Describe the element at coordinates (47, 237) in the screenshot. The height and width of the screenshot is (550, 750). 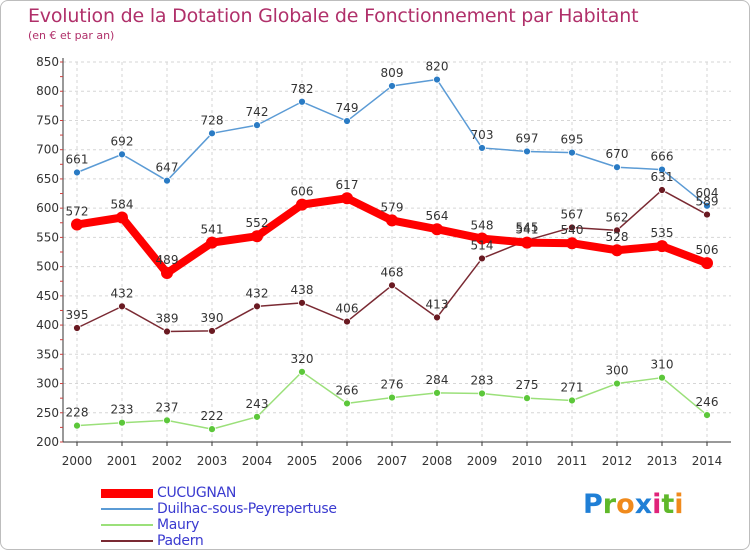
I see `y-tick-label: 550` at that location.